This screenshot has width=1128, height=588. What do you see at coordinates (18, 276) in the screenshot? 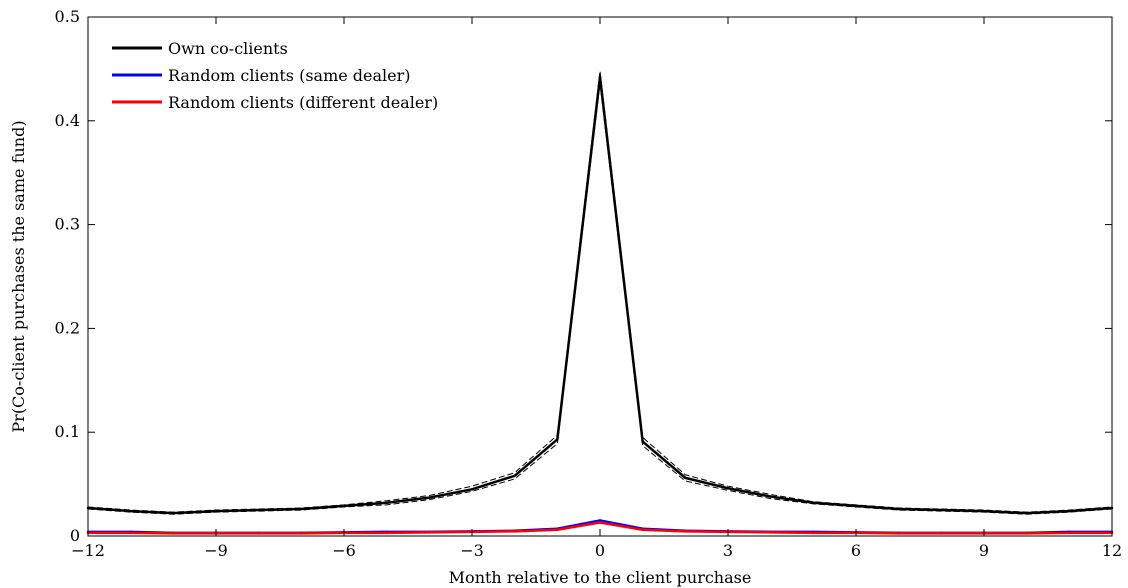
I see `y-axis-title: Pr(Co-client purchases the same fund)` at bounding box center [18, 276].